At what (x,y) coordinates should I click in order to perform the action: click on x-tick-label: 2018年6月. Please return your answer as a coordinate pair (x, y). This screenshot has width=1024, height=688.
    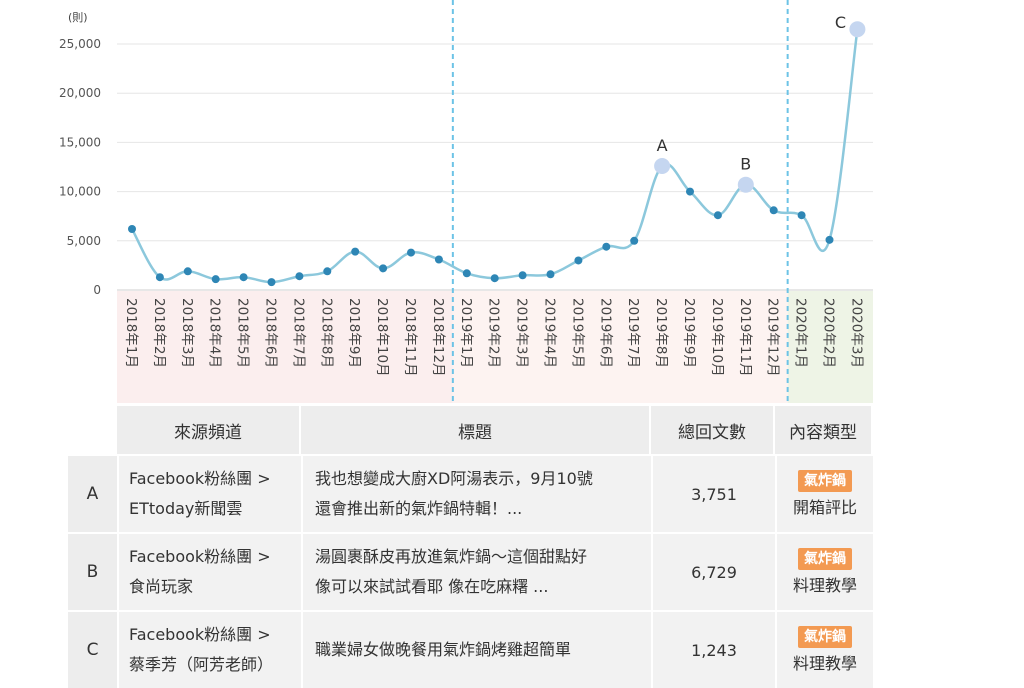
    Looking at the image, I should click on (271, 333).